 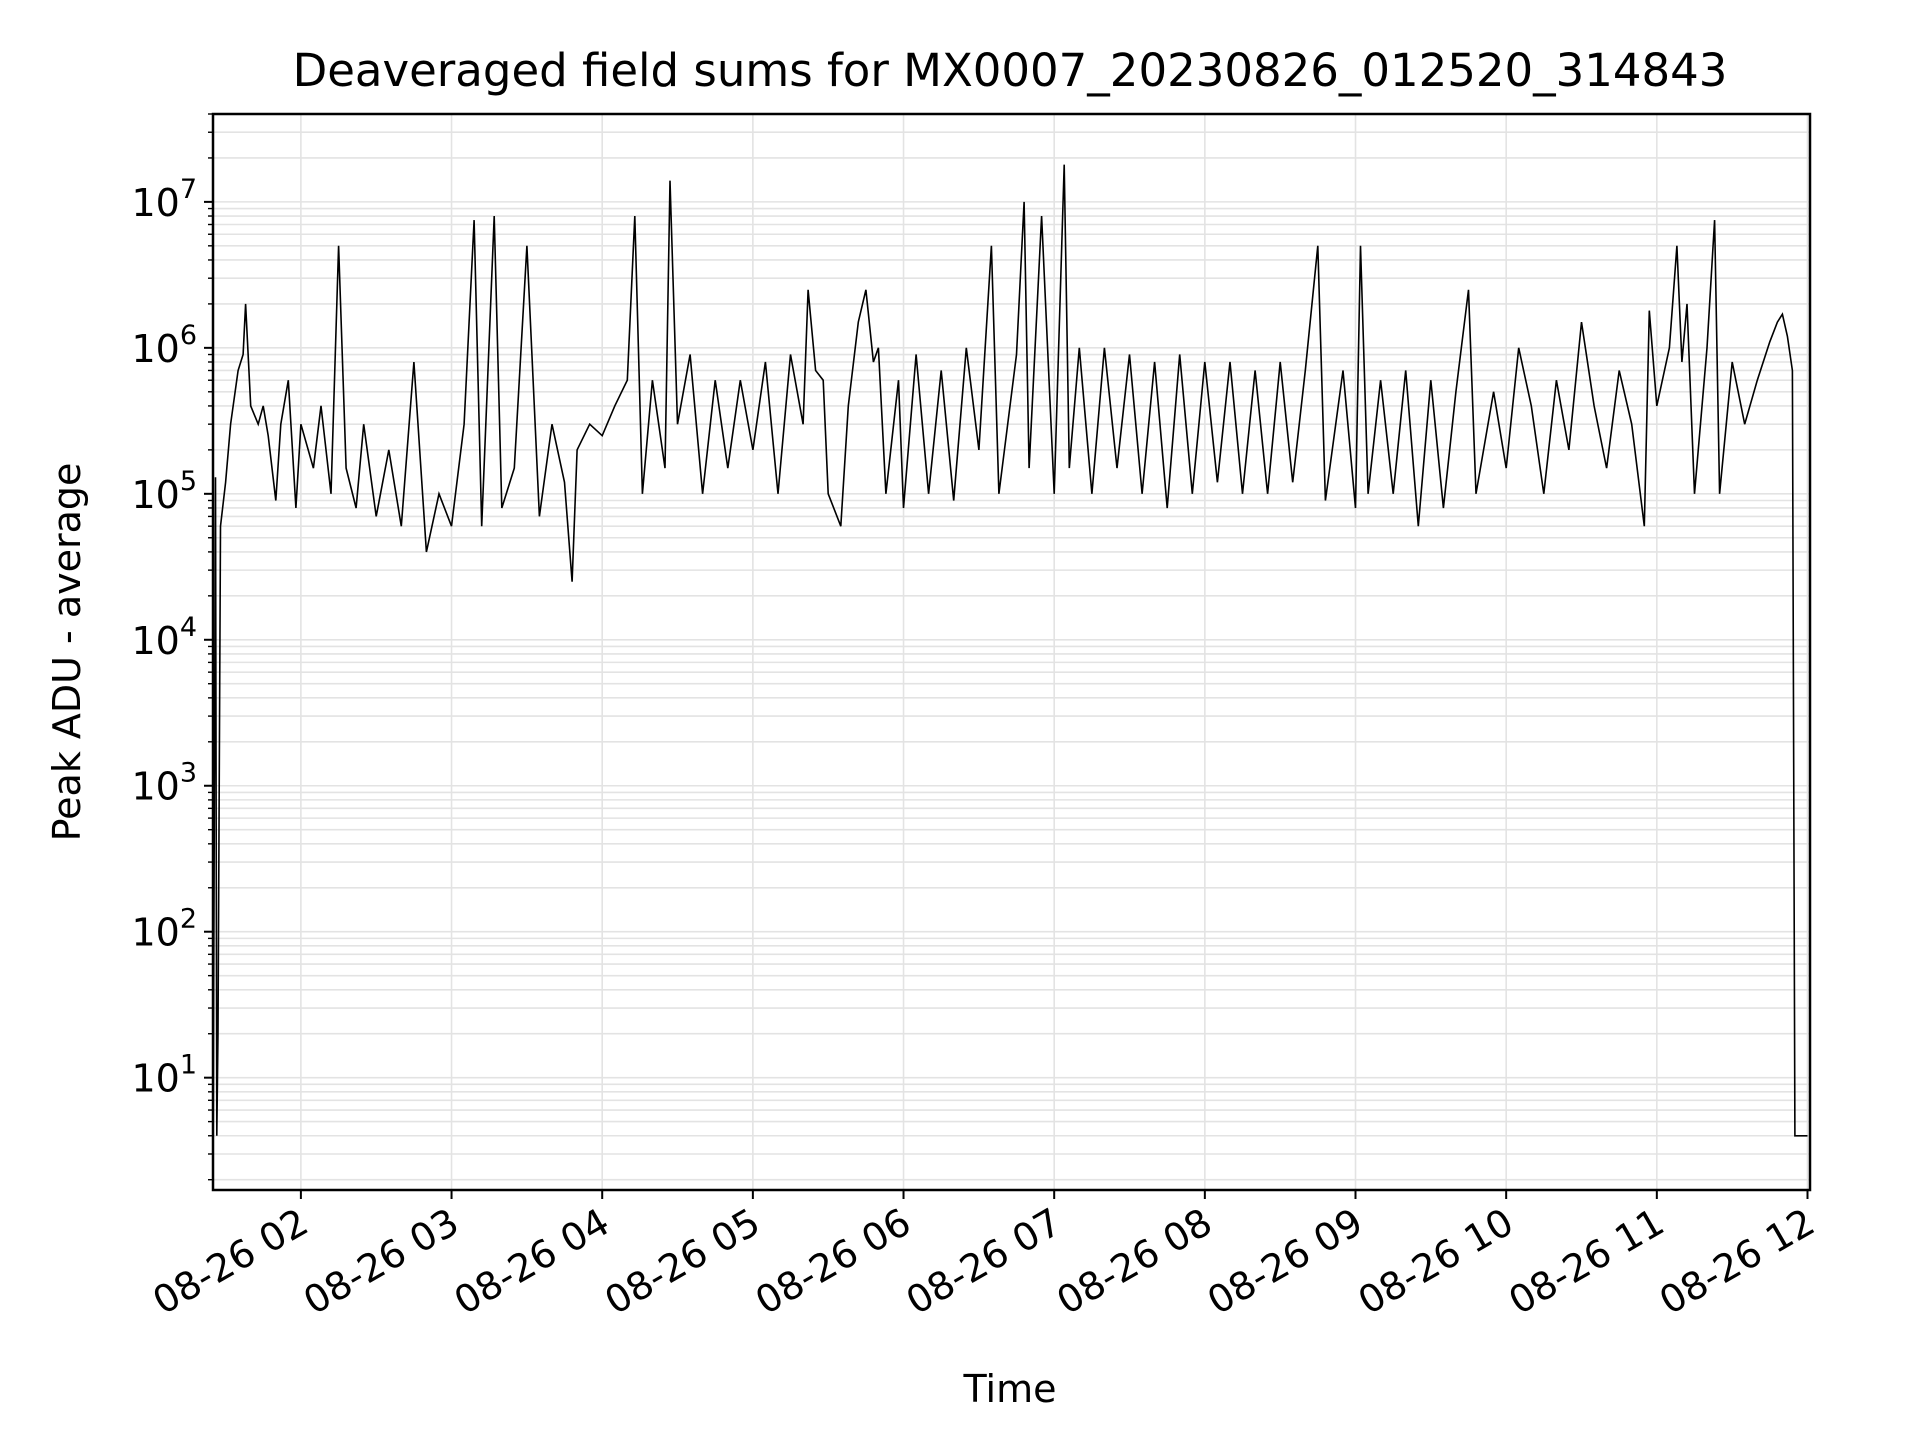 What do you see at coordinates (164, 199) in the screenshot?
I see `y-tick-label: 10⁷` at bounding box center [164, 199].